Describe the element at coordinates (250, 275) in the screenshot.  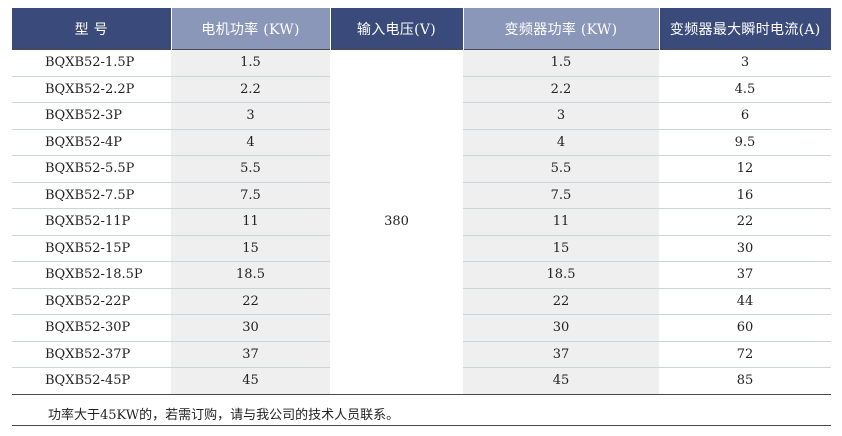
I see `cell-motor-power: 18.5` at that location.